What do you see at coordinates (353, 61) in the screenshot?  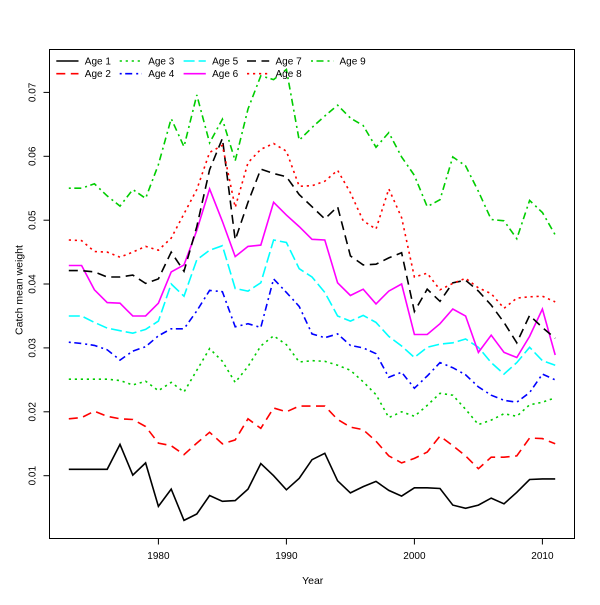 I see `svg-text: Age 9` at bounding box center [353, 61].